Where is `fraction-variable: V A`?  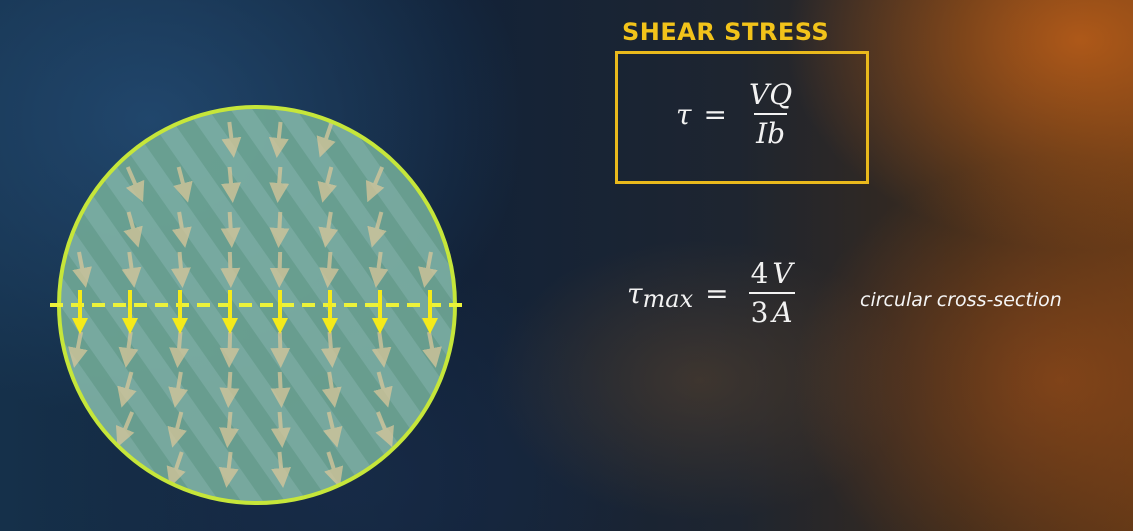 fraction-variable: V A is located at coordinates (782, 293).